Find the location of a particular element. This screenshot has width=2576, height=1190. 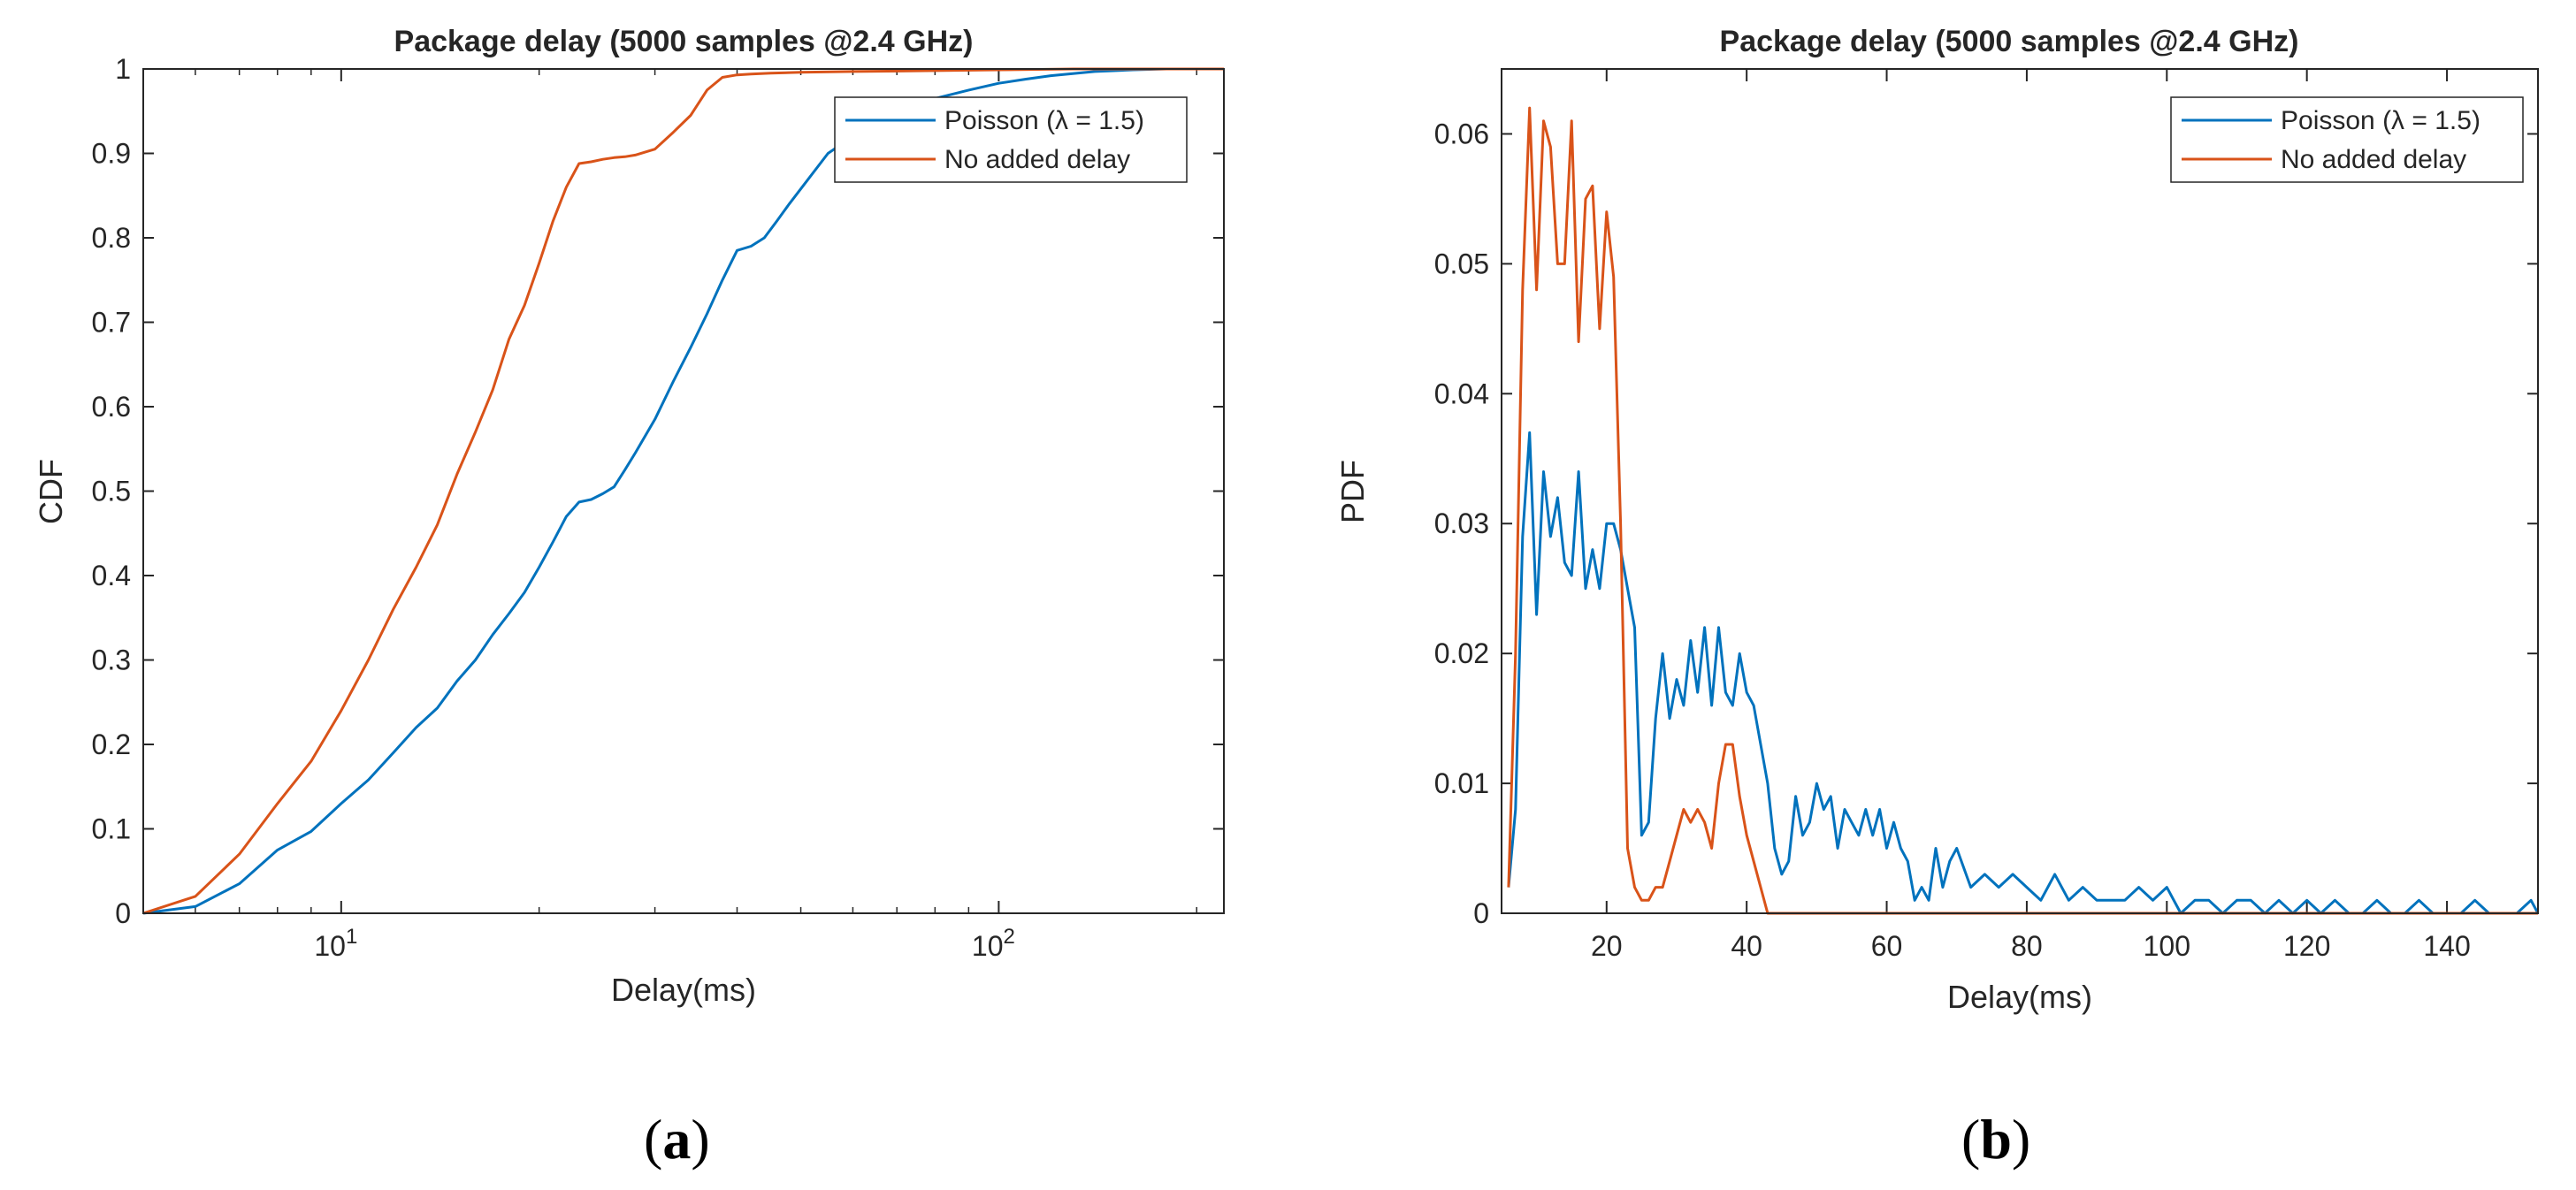

panel-b-x-tick-labels: 20 40 60 80 100 120 140 is located at coordinates (2031, 946).